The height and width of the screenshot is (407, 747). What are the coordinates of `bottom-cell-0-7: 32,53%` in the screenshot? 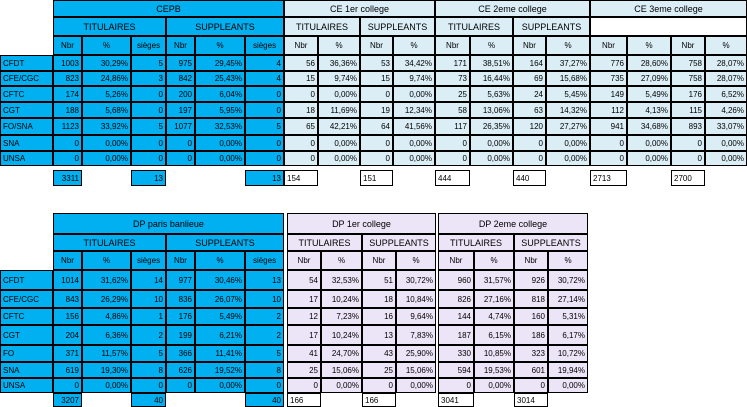 It's located at (341, 280).